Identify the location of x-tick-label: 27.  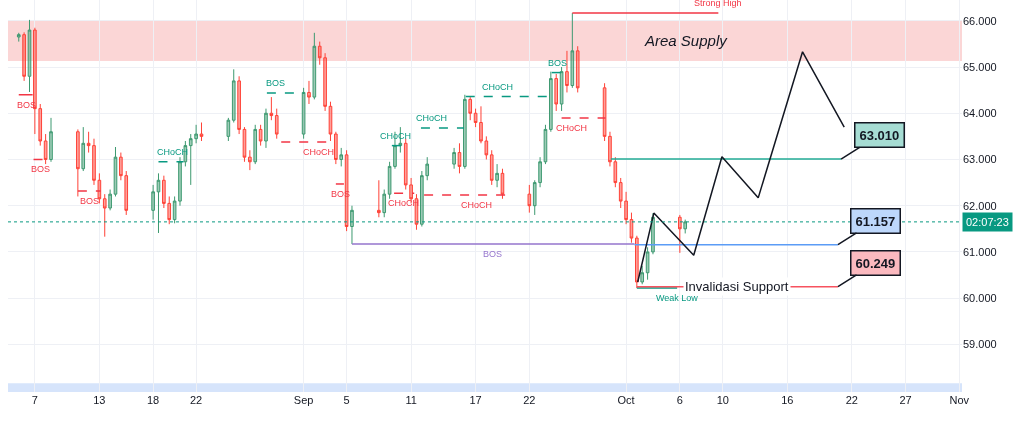
(905, 400).